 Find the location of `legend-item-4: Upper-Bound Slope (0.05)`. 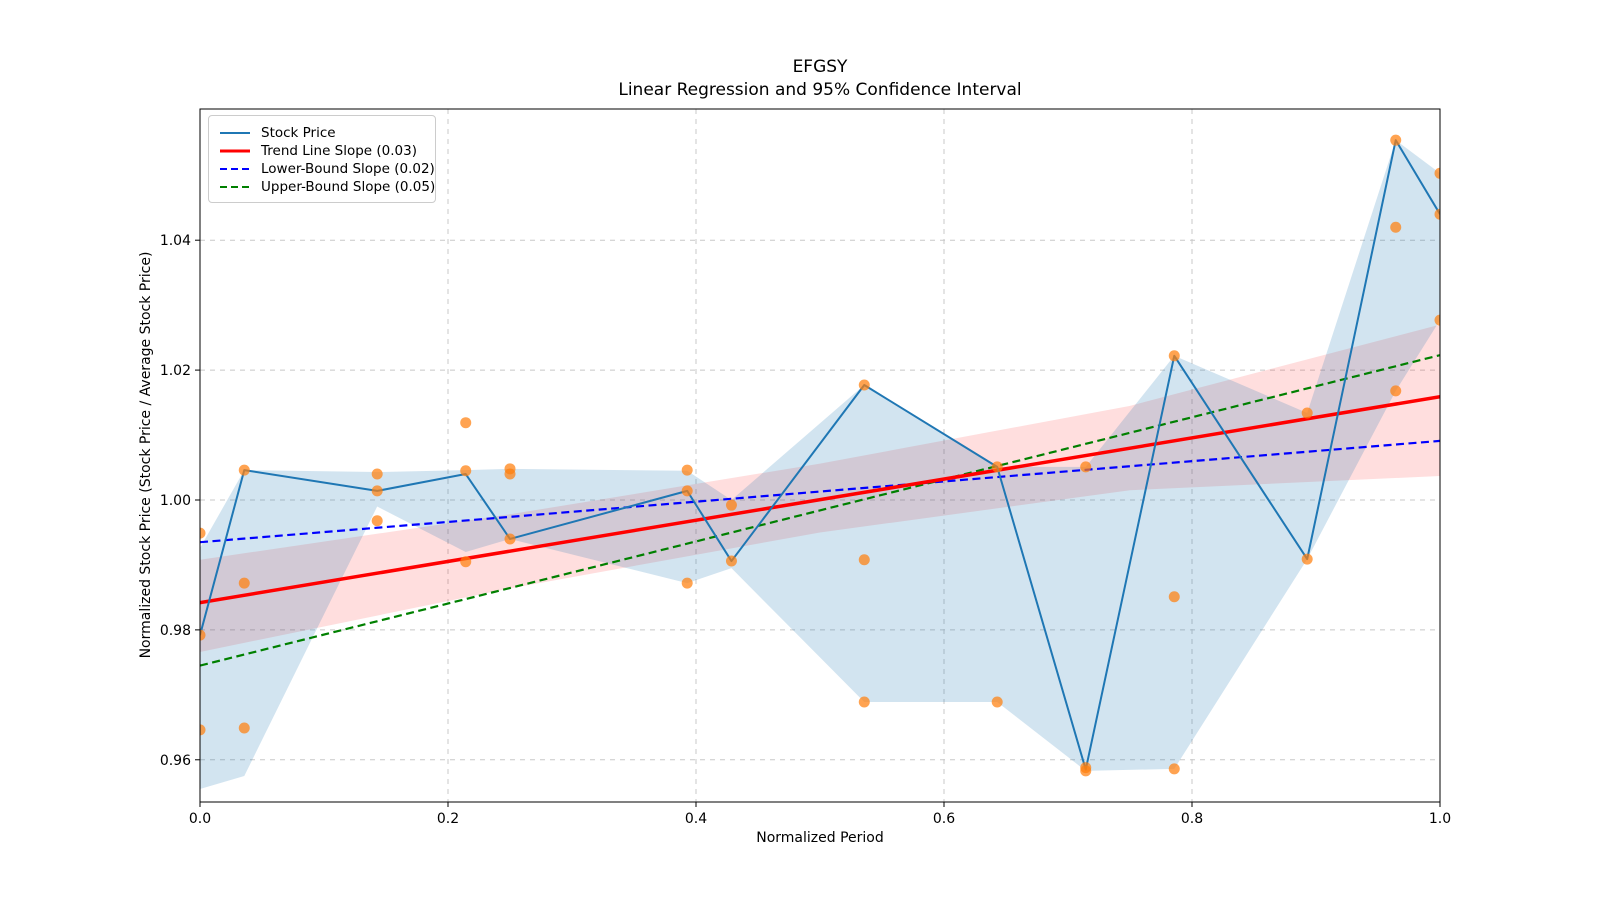

legend-item-4: Upper-Bound Slope (0.05) is located at coordinates (327, 187).